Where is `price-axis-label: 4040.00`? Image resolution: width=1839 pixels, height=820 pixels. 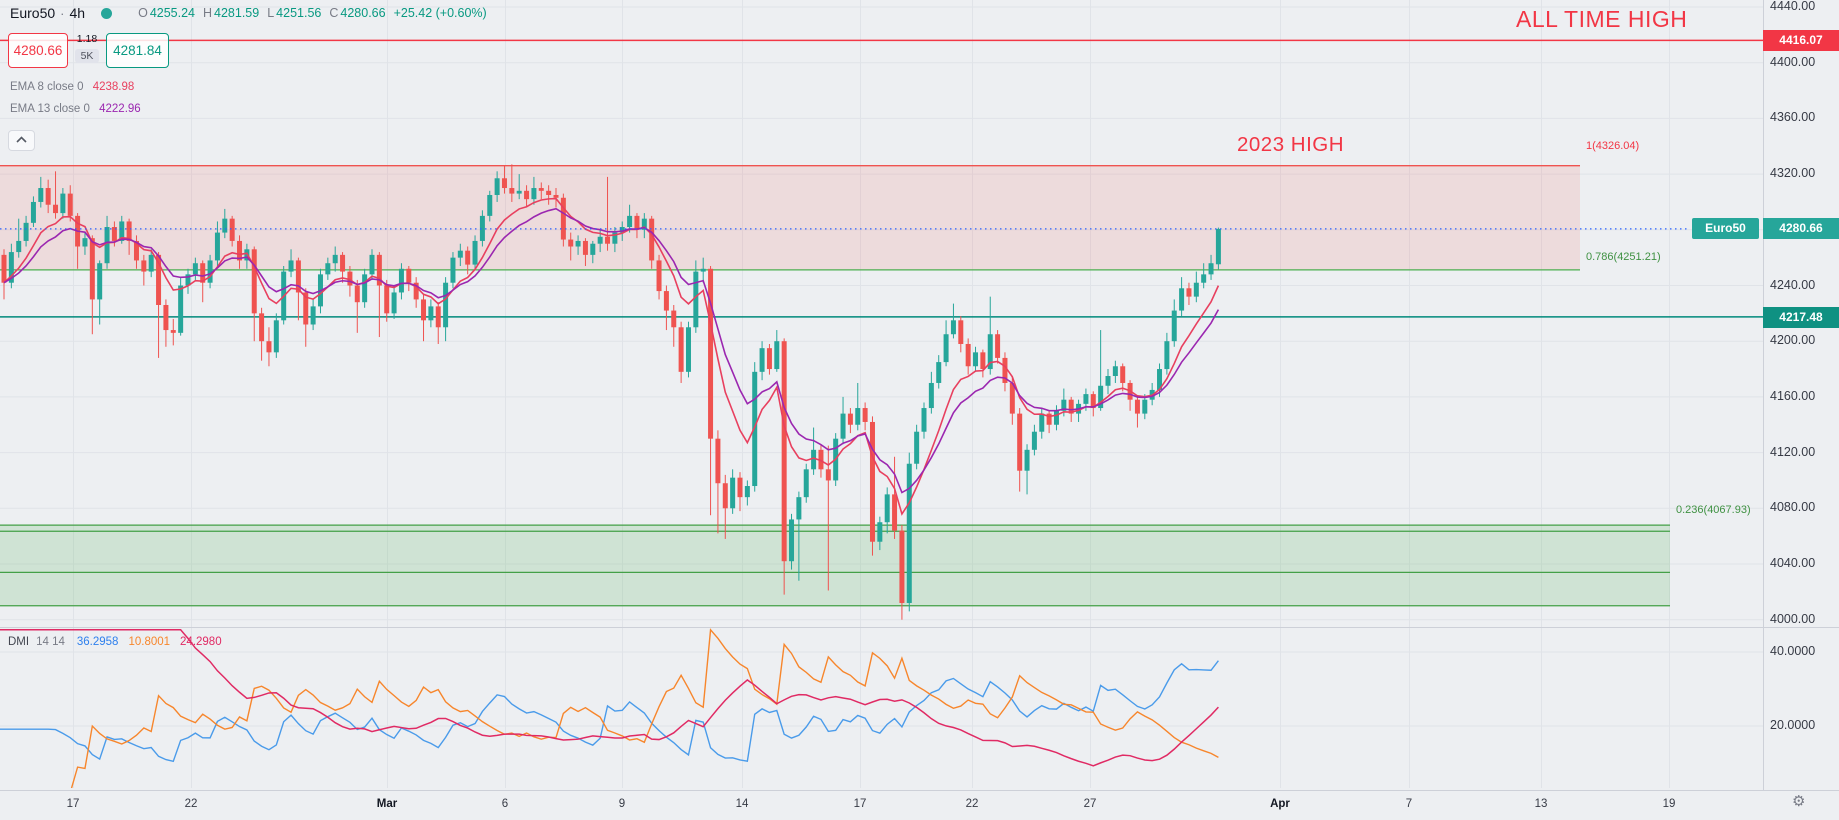 price-axis-label: 4040.00 is located at coordinates (1793, 563).